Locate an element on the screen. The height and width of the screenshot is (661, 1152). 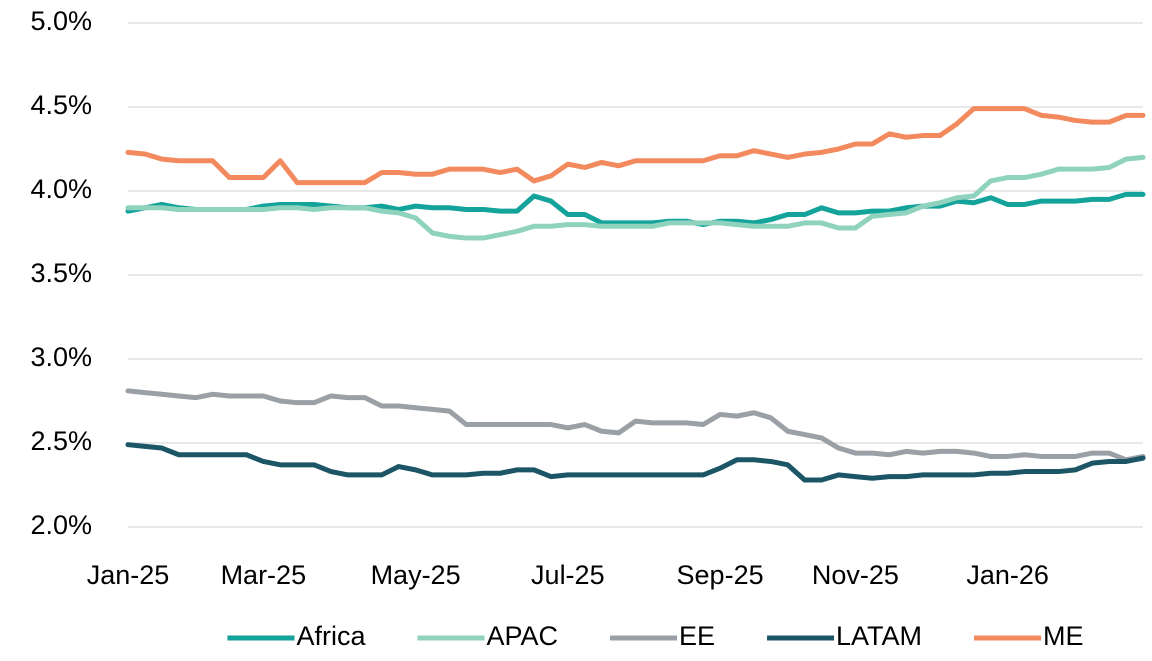
y-tick-label: 4.5% is located at coordinates (61, 105).